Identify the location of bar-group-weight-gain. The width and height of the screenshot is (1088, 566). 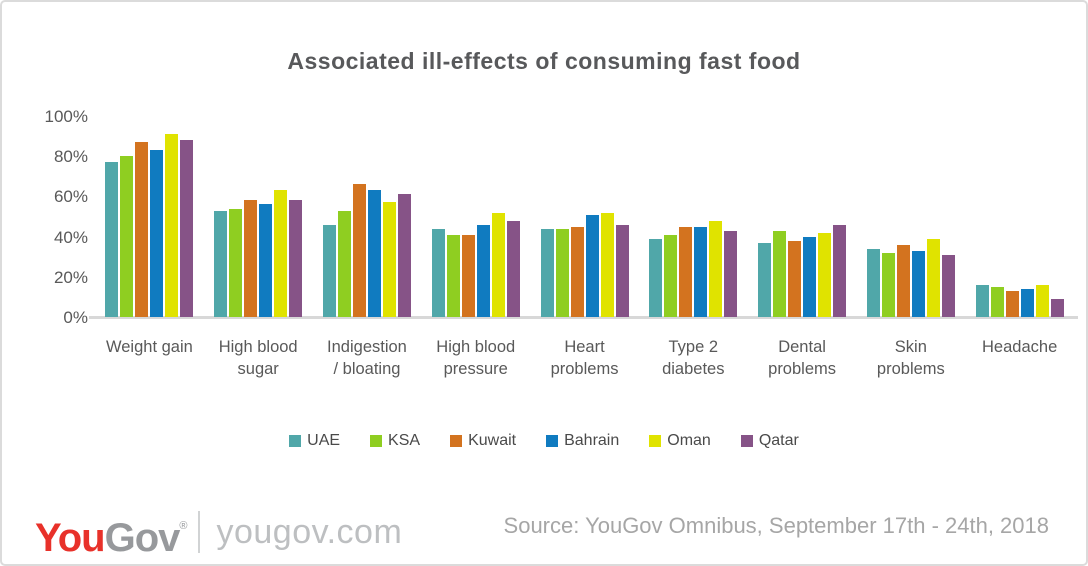
(149, 216).